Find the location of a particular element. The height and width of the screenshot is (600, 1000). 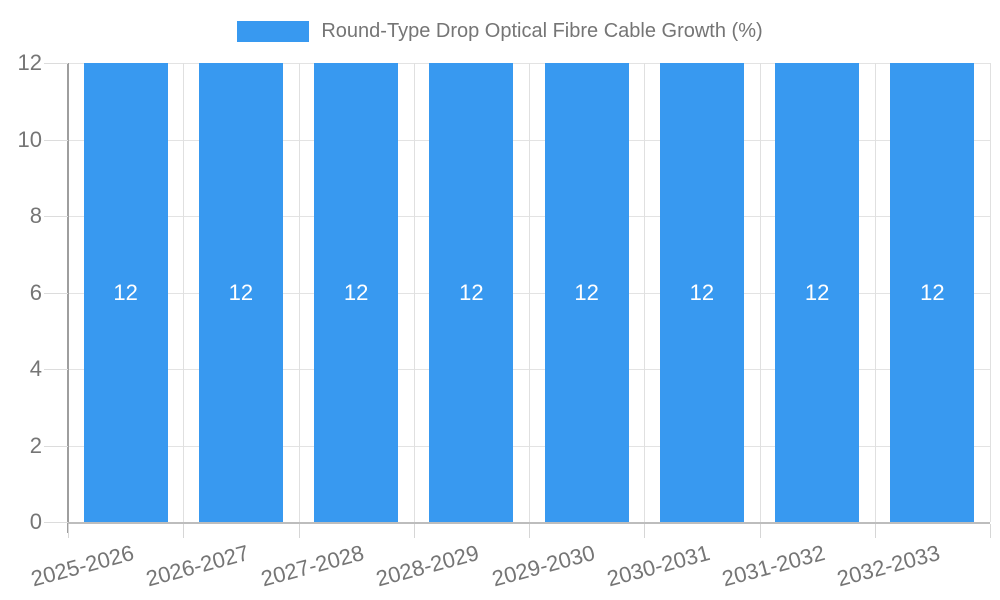

y-axis-line is located at coordinates (68, 298).